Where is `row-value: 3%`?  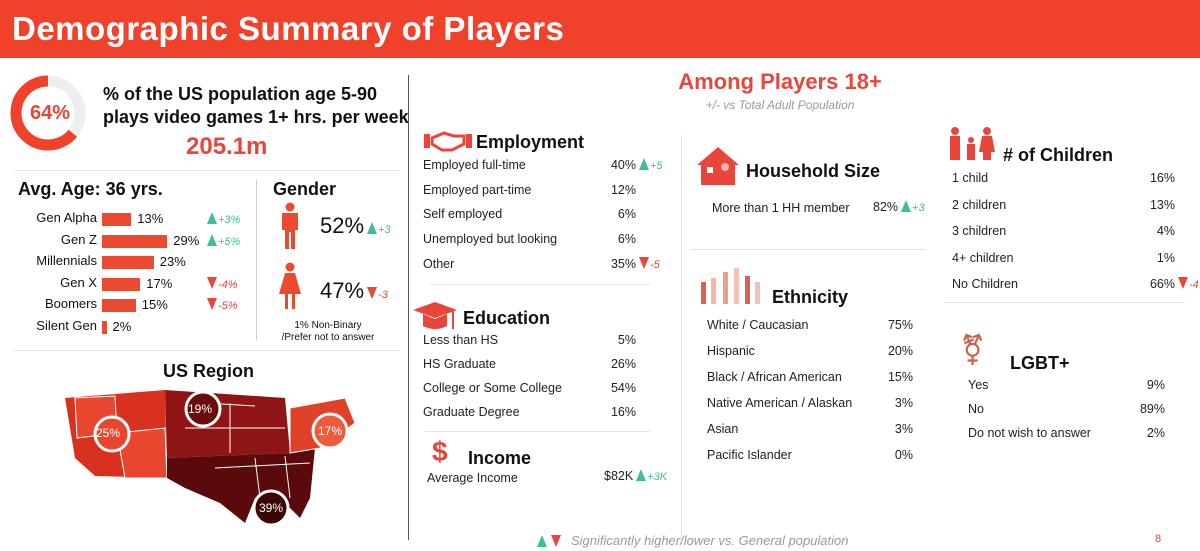
row-value: 3% is located at coordinates (883, 403).